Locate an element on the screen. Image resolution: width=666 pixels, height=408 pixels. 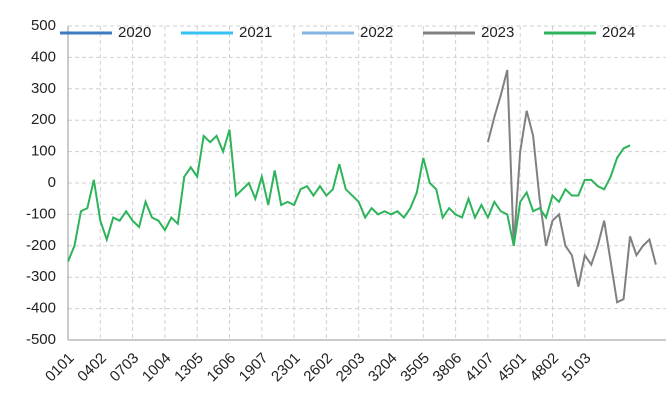
legend-label: 2021 is located at coordinates (255, 32).